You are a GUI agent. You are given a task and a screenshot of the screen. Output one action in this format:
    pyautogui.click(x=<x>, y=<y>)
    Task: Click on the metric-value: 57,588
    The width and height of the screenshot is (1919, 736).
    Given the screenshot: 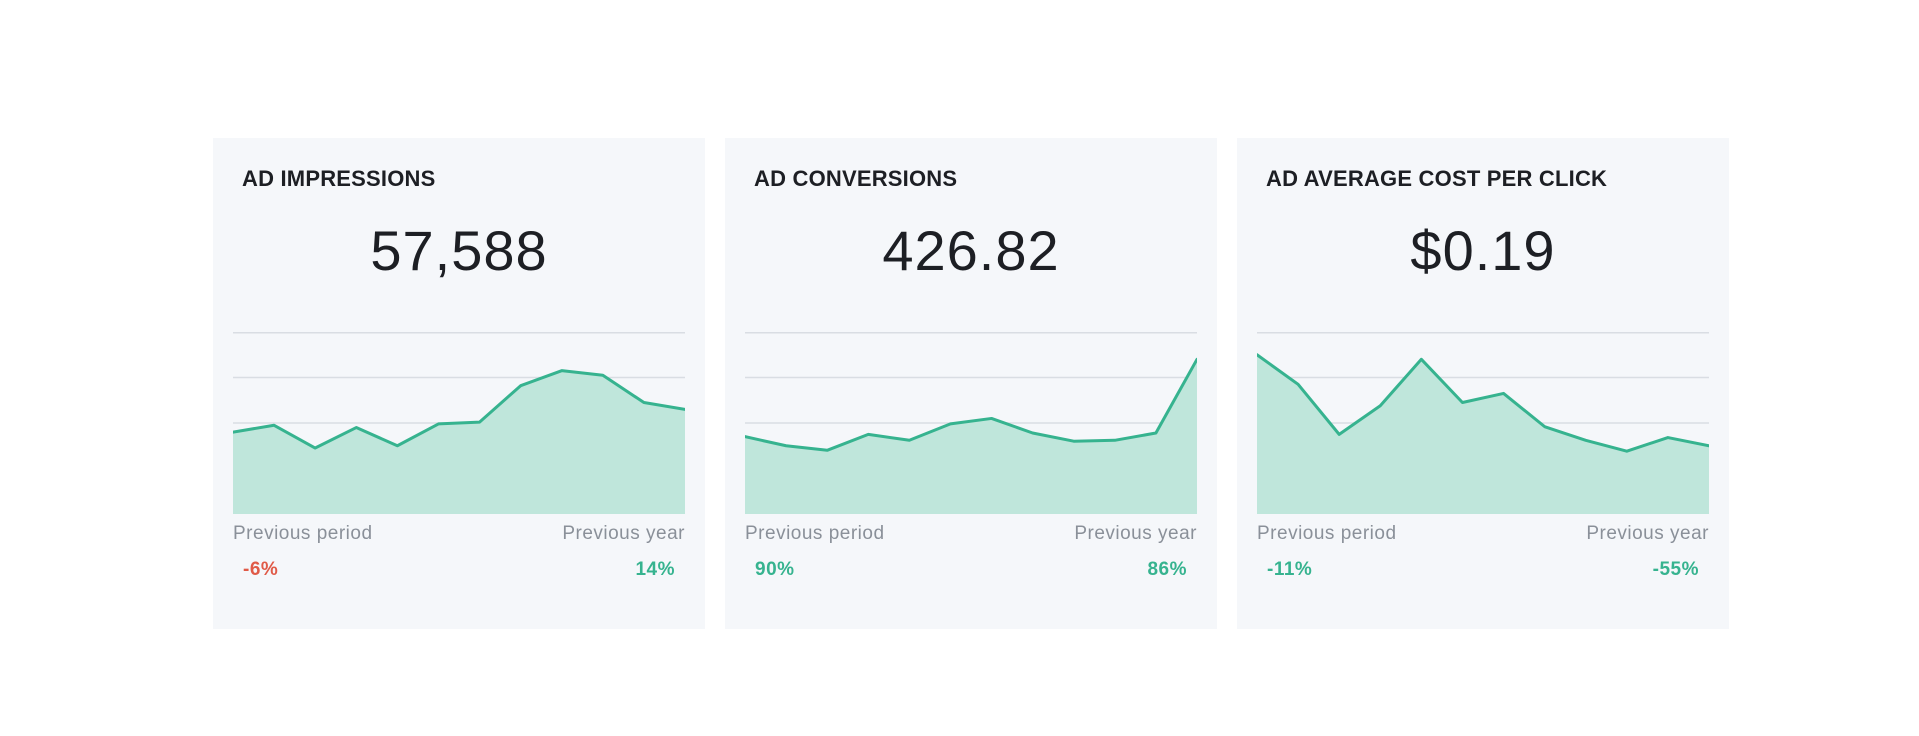 What is the action you would take?
    pyautogui.click(x=459, y=250)
    